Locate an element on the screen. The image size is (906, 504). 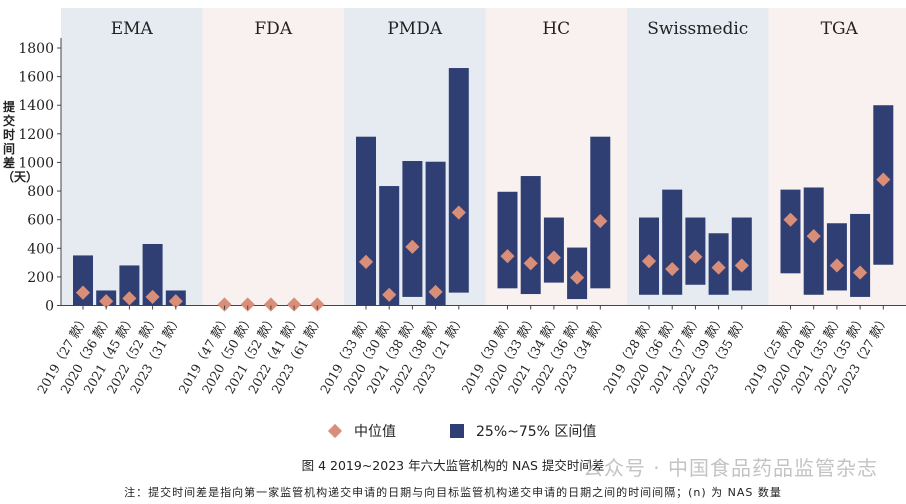
range-box-icon is located at coordinates (457, 431).